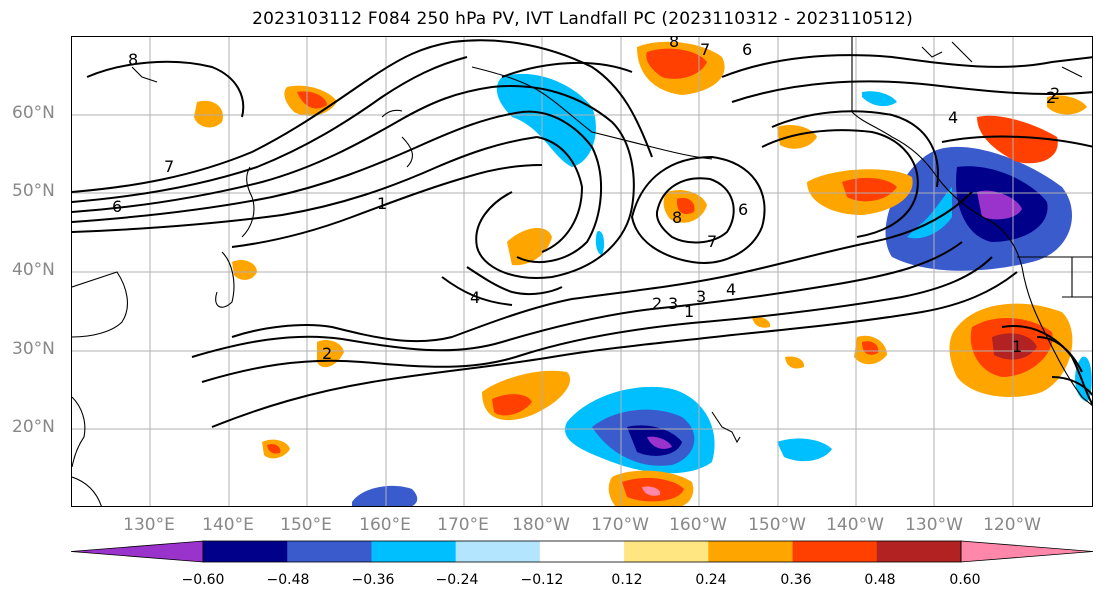 The width and height of the screenshot is (1105, 601). What do you see at coordinates (137, 551) in the screenshot?
I see `colorbar-extend-min` at bounding box center [137, 551].